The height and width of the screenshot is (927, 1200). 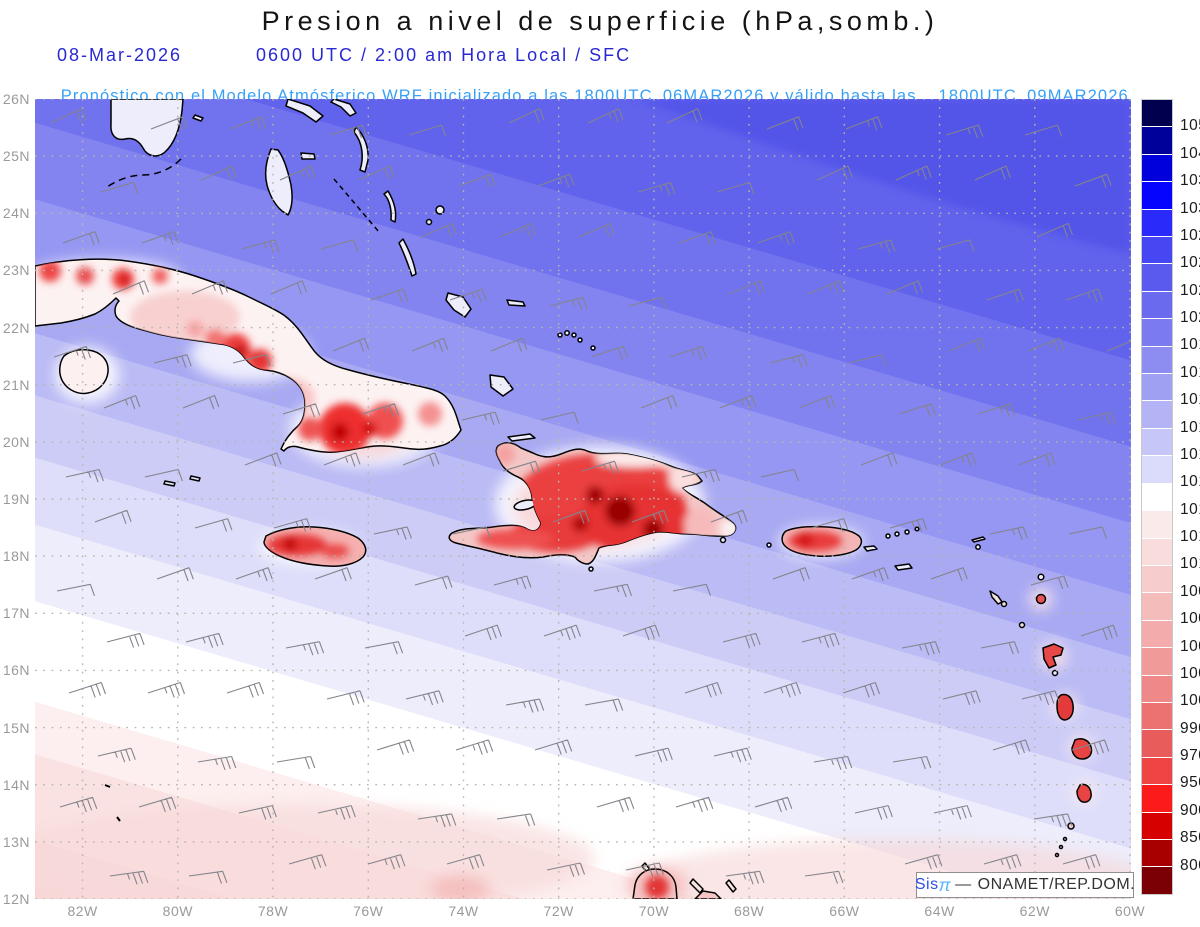 I want to click on nevis, so click(x=1004, y=604).